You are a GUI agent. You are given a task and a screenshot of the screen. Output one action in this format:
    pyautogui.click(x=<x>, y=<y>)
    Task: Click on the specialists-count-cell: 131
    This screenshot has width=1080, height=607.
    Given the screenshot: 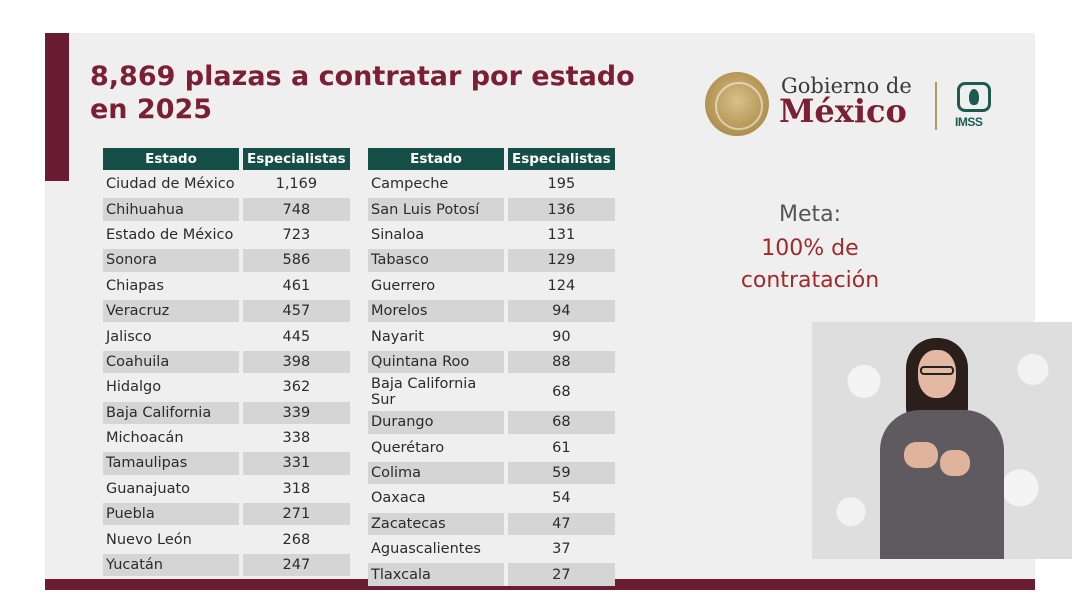 What is the action you would take?
    pyautogui.click(x=559, y=235)
    